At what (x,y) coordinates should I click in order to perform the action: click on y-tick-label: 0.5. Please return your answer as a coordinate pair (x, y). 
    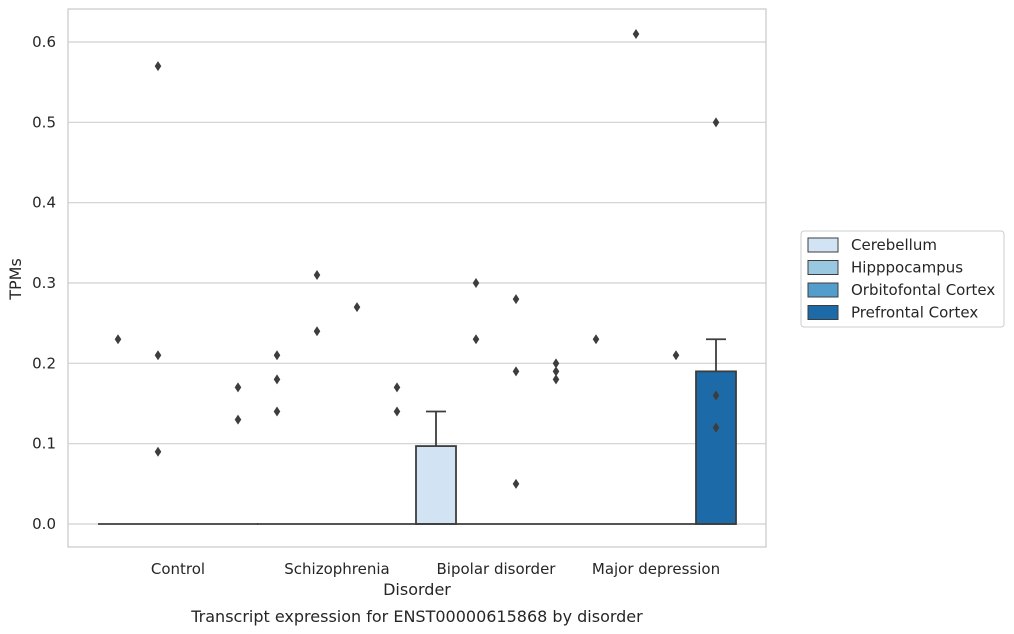
    Looking at the image, I should click on (44, 122).